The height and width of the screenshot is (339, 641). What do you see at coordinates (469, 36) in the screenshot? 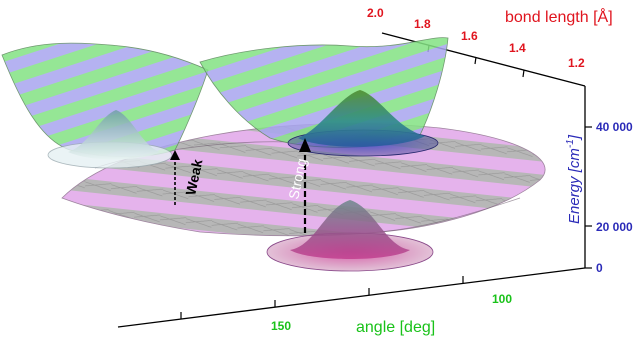
I see `bond-tick-label: 1.6` at bounding box center [469, 36].